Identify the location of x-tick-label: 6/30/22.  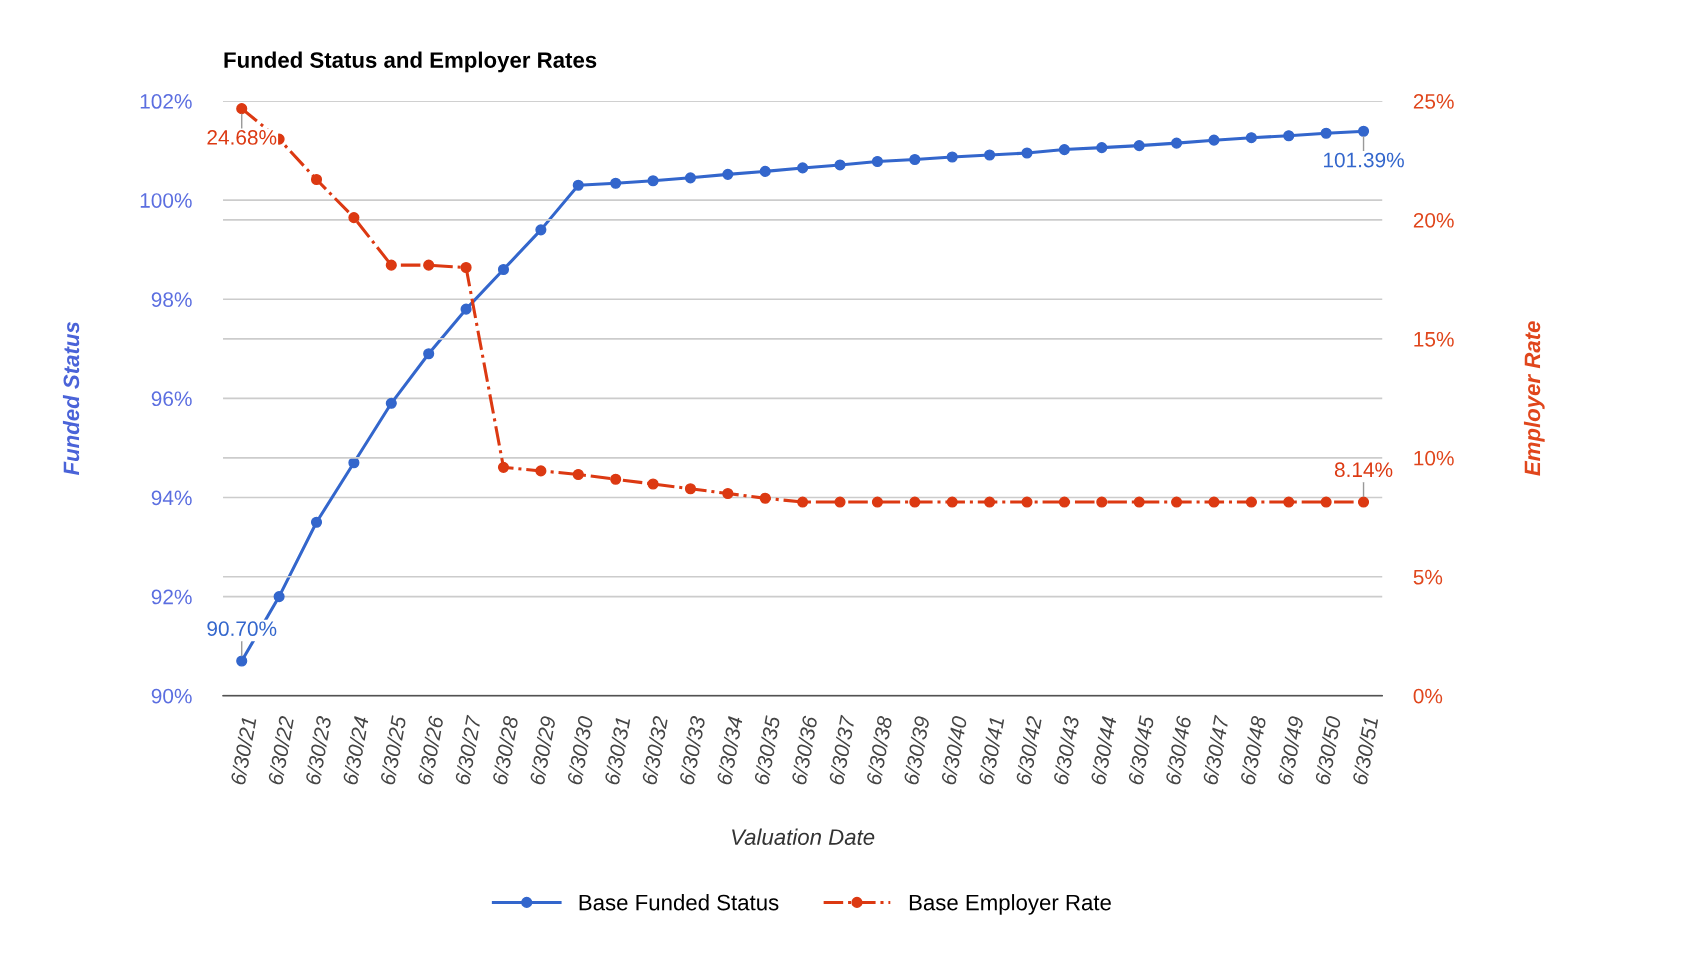
(281, 750).